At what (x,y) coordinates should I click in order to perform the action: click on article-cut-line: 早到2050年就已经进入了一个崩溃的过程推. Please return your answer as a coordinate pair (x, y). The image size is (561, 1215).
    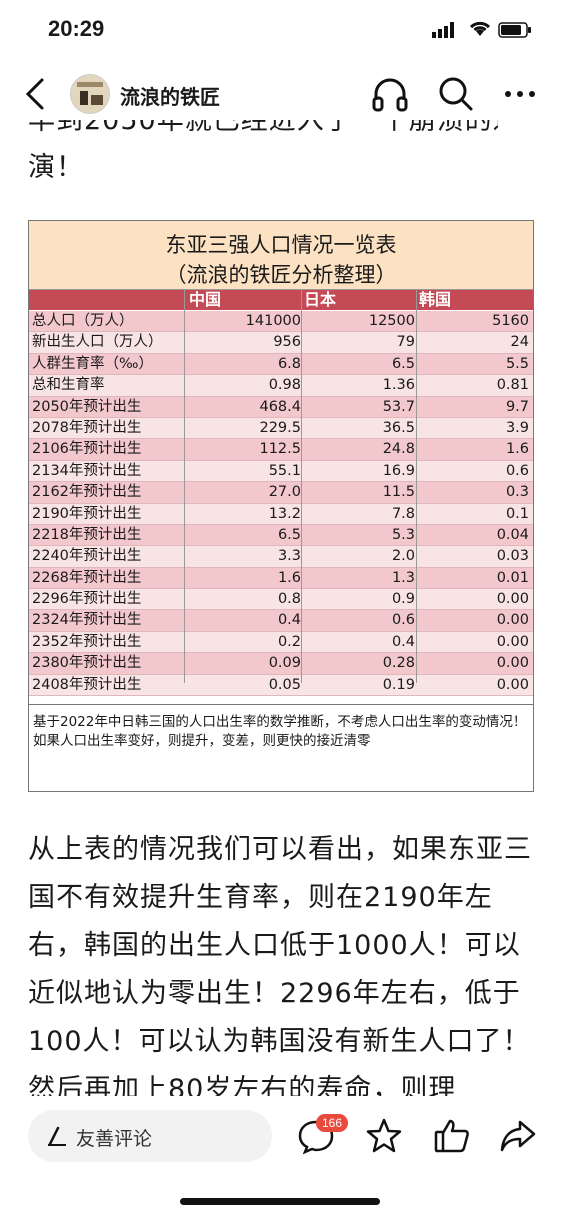
    Looking at the image, I should click on (263, 128).